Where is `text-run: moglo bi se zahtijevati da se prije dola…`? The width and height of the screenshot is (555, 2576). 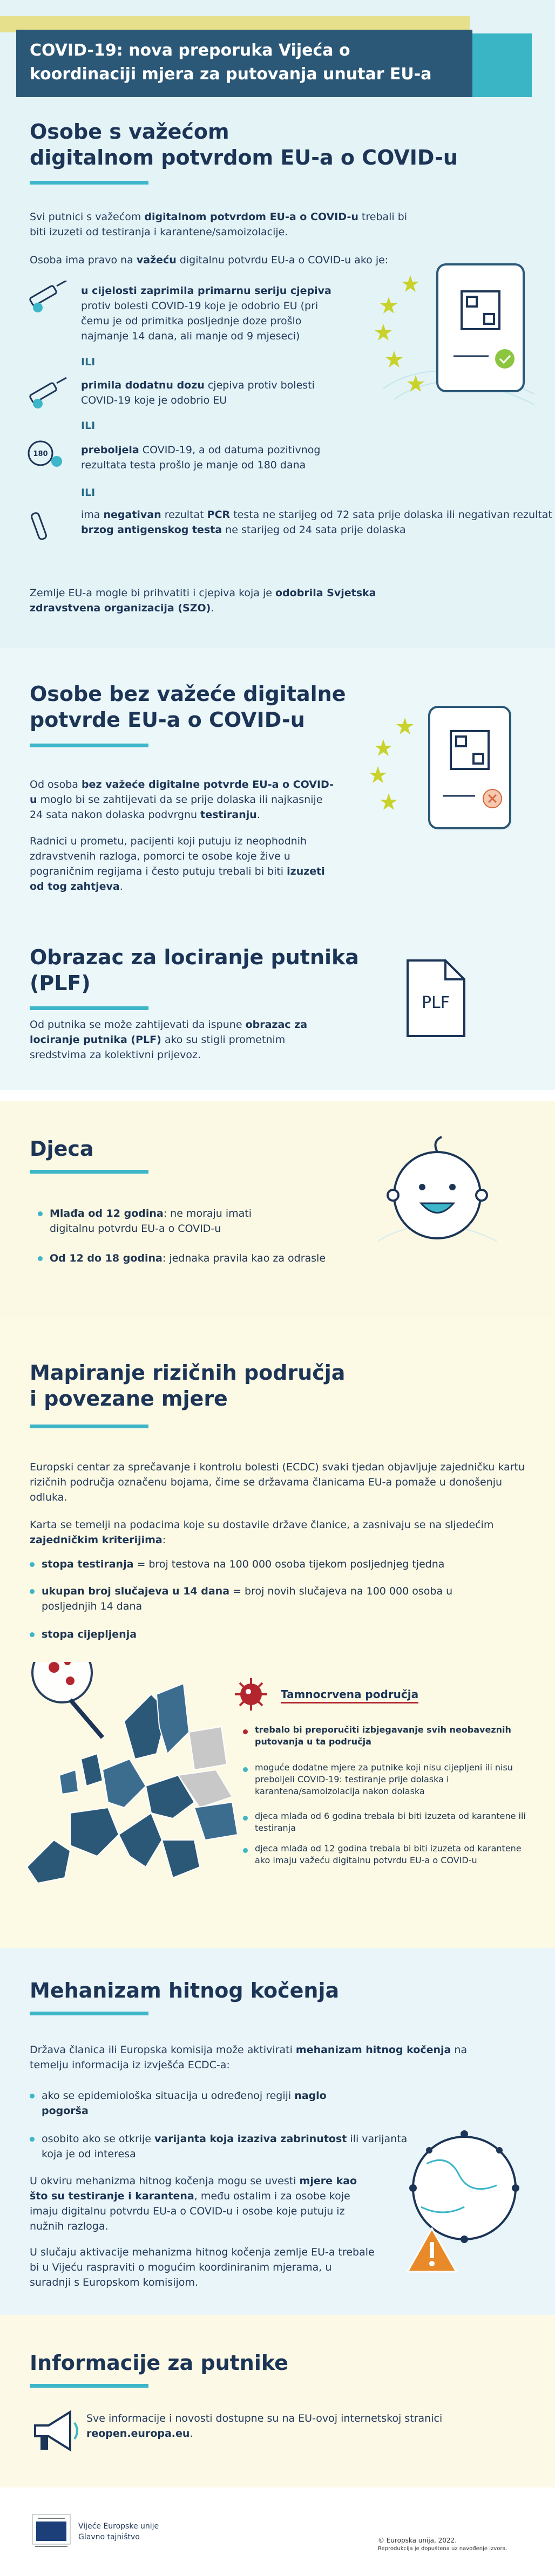 text-run: moglo bi se zahtijevati da se prije dola… is located at coordinates (176, 807).